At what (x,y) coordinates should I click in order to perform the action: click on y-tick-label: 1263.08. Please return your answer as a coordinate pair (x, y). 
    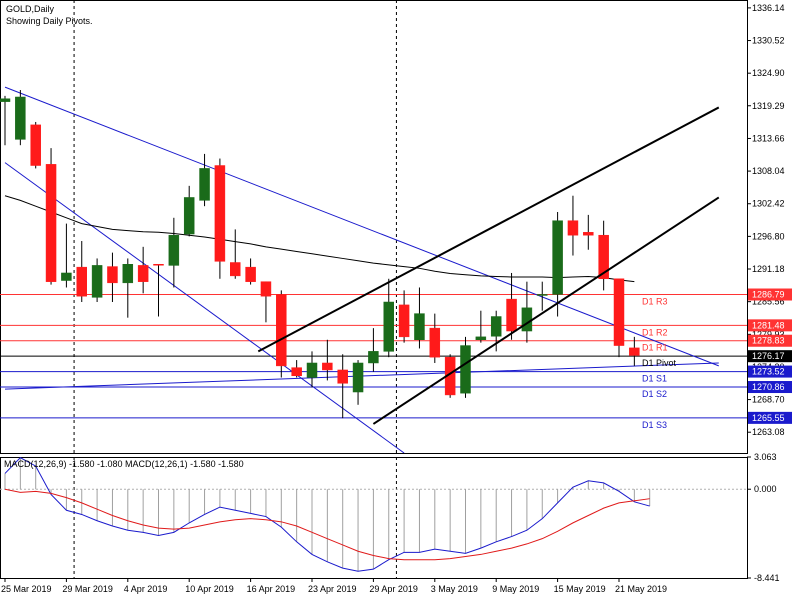
    Looking at the image, I should click on (768, 432).